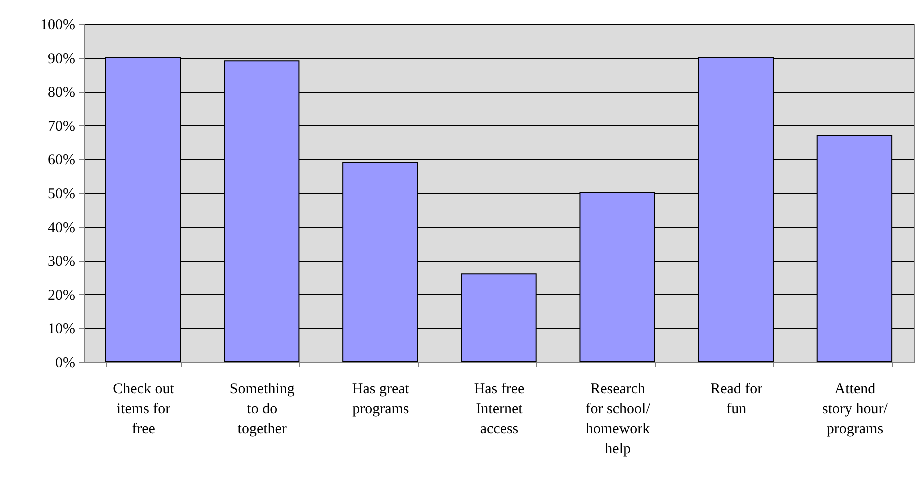 The width and height of the screenshot is (919, 485). Describe the element at coordinates (855, 410) in the screenshot. I see `x-tick-label: Attend story hour/ programs` at that location.